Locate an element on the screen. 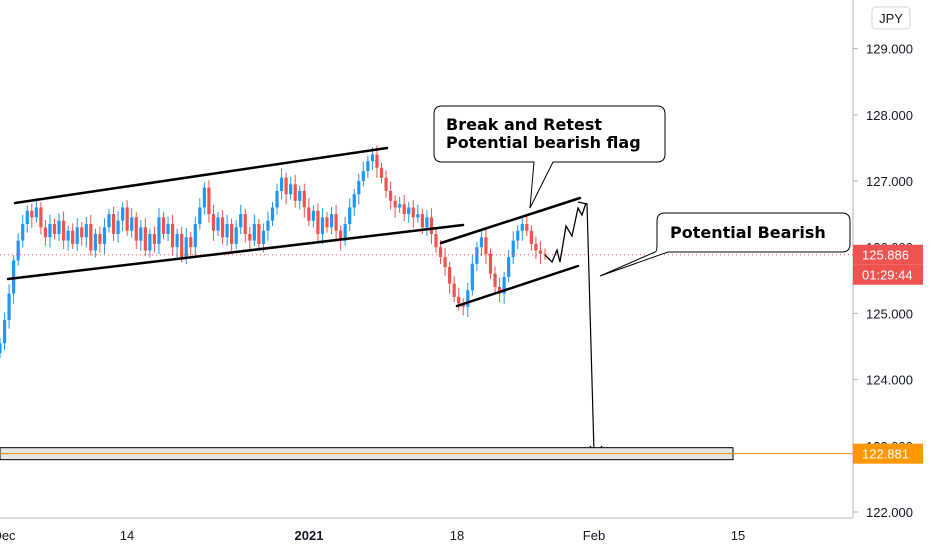 This screenshot has height=550, width=932. price-tick-label: 128.000 is located at coordinates (889, 115).